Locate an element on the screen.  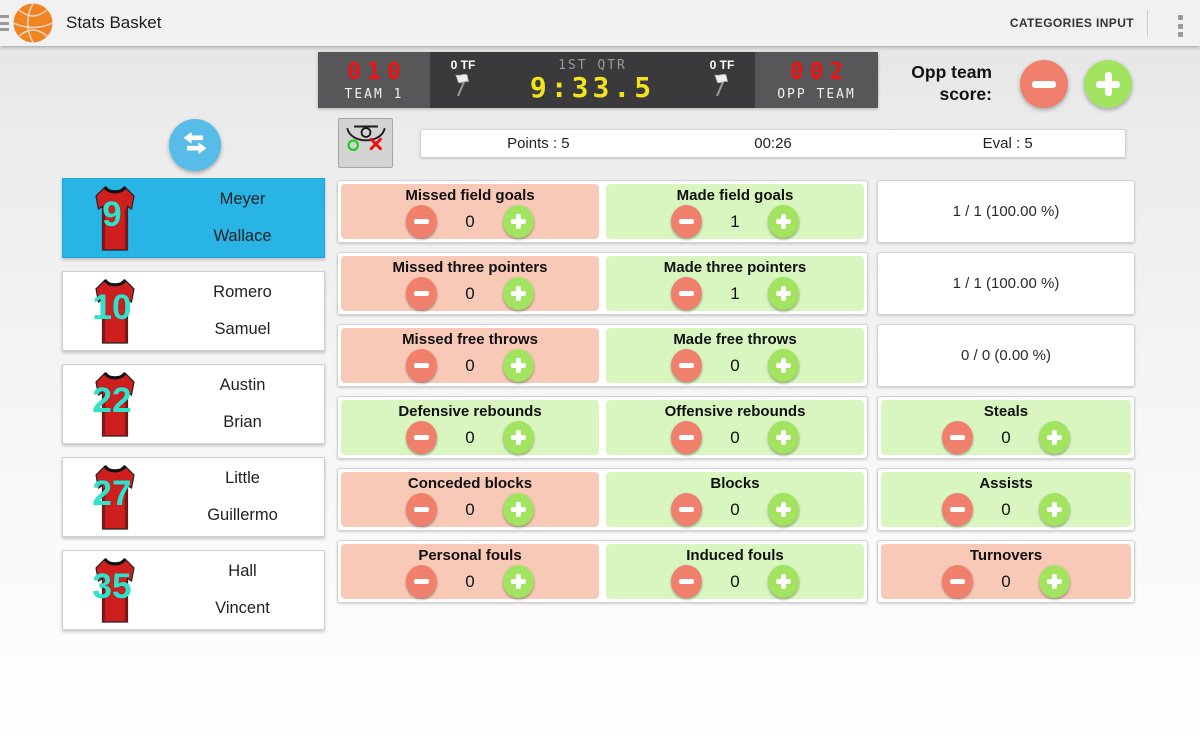
stat-value: 1 is located at coordinates (735, 293).